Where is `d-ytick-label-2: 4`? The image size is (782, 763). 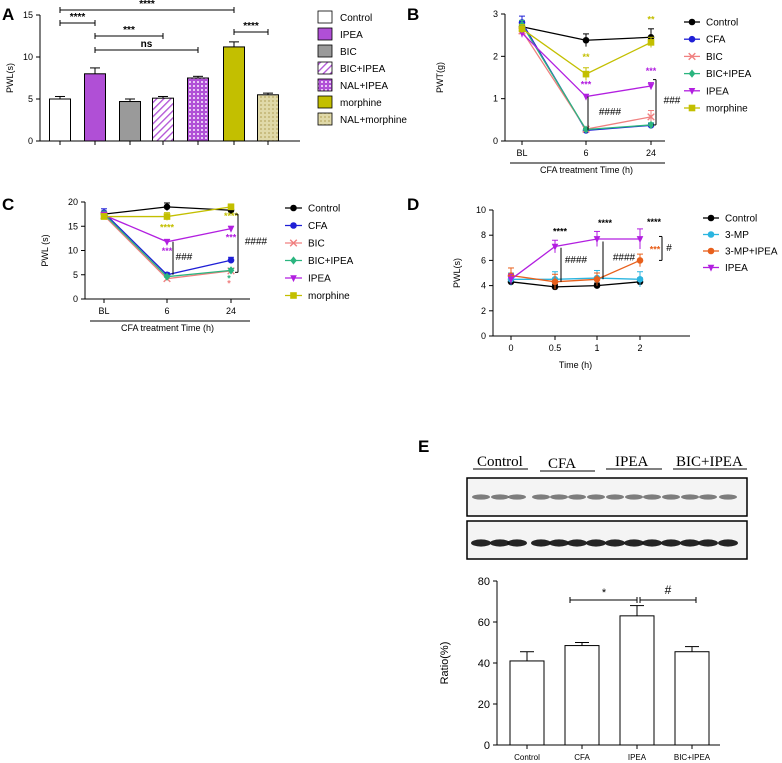 d-ytick-label-2: 4 is located at coordinates (483, 286).